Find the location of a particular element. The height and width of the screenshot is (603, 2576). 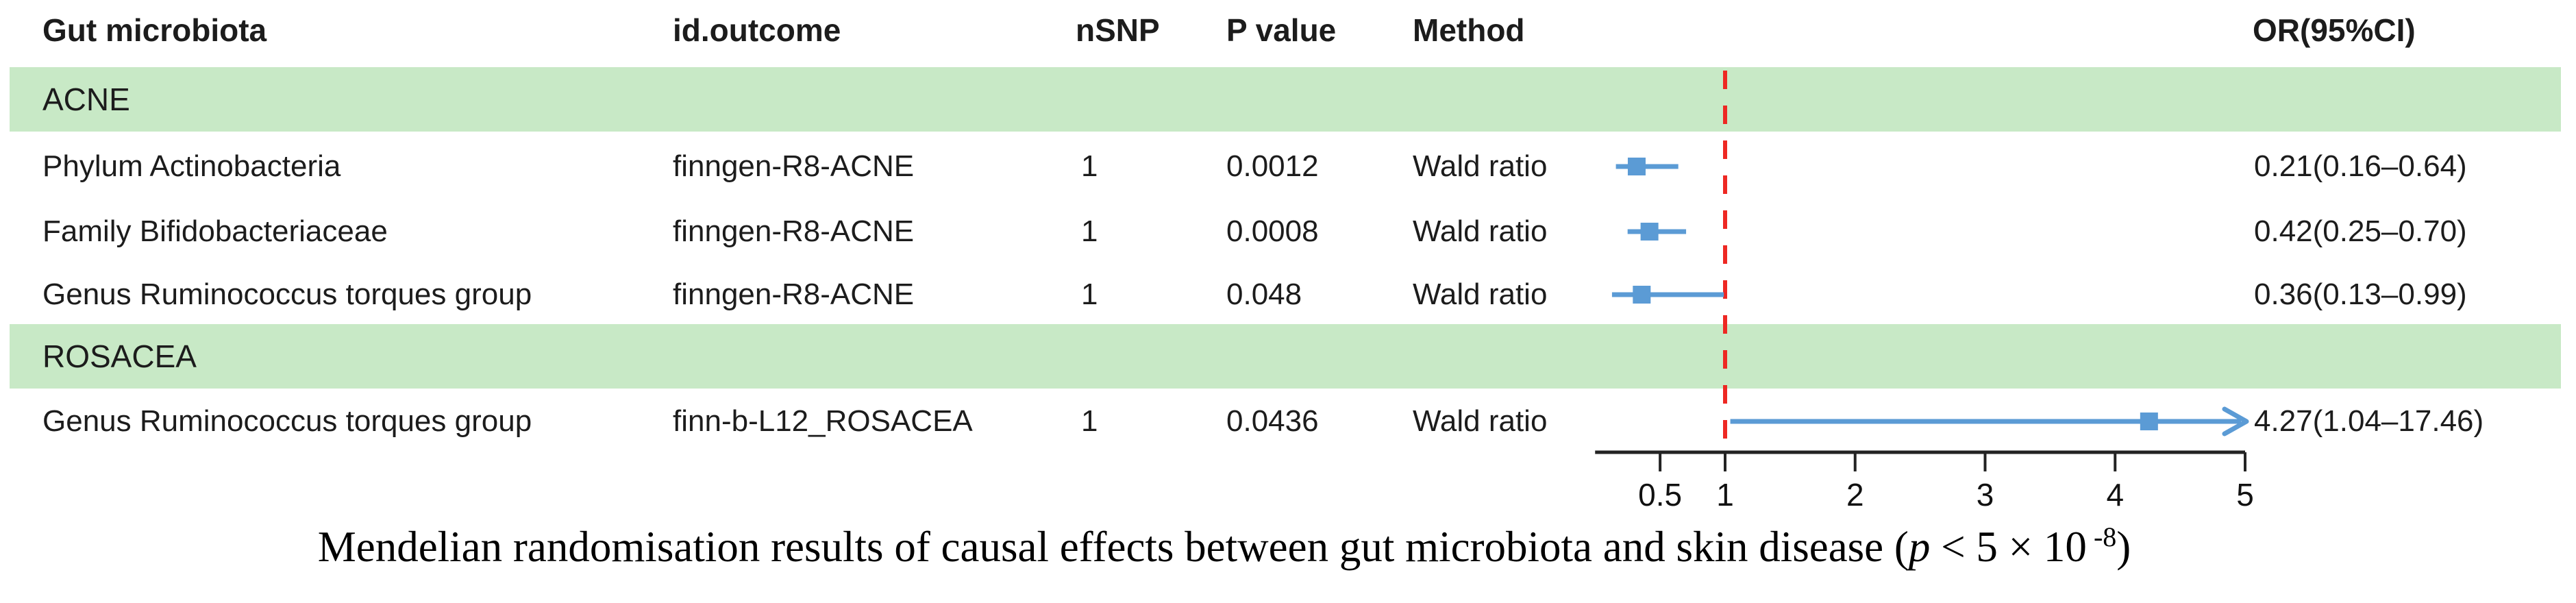

x-axis-tick-label: 1 is located at coordinates (1725, 495).